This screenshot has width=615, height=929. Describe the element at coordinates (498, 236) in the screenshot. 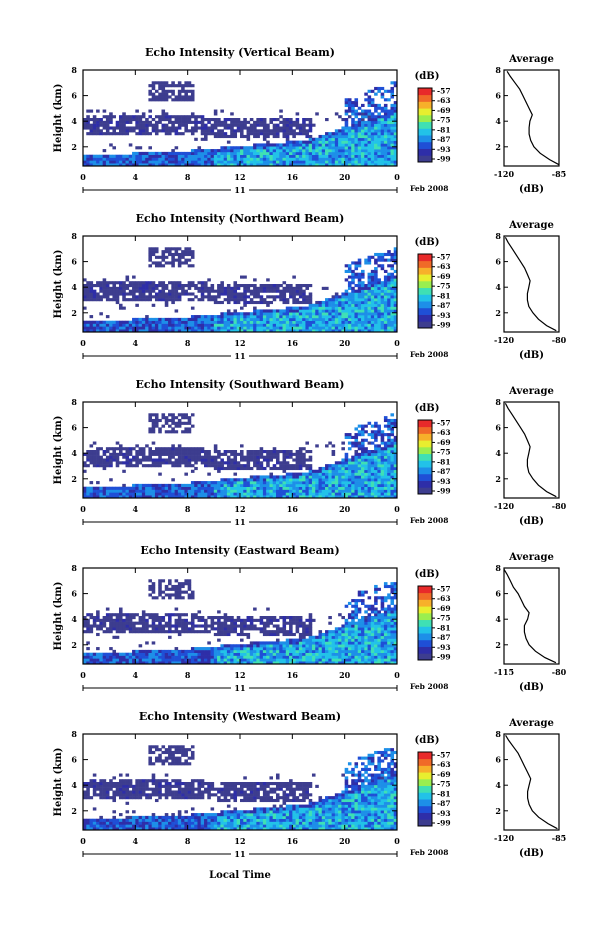

I see `avg-y-tick-label: 8` at that location.